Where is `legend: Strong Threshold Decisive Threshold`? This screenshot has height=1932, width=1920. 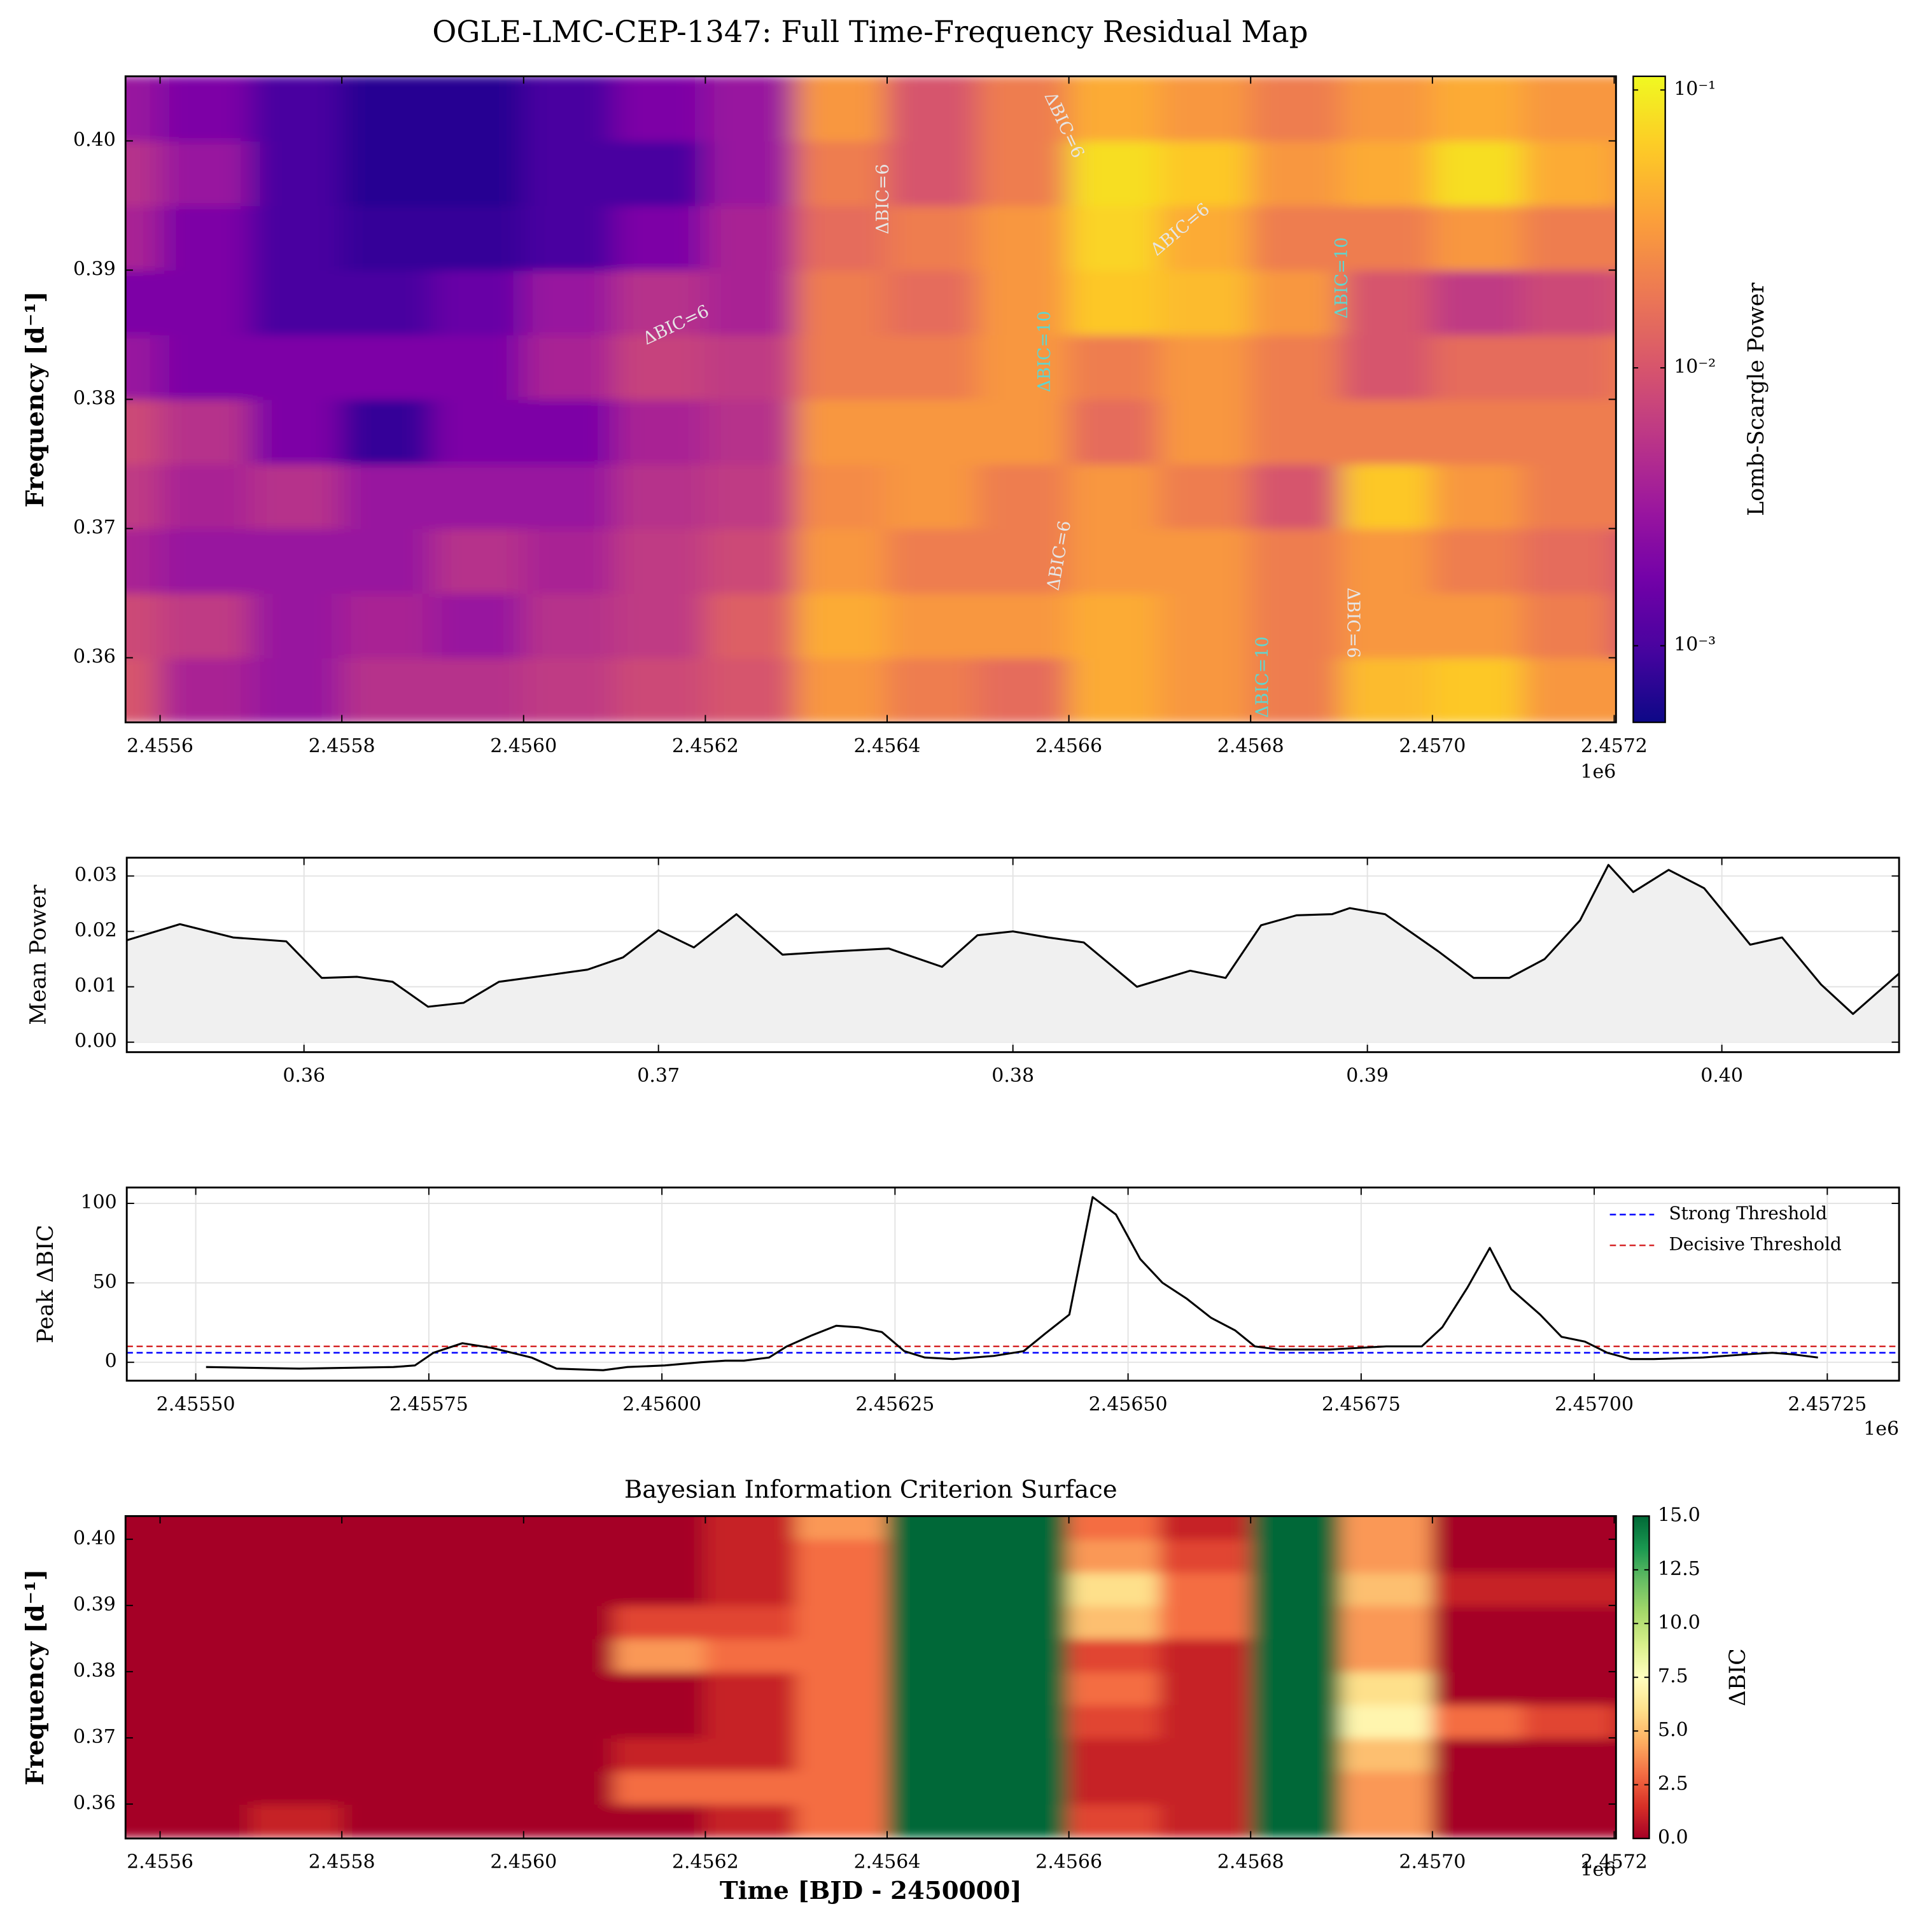 legend: Strong Threshold Decisive Threshold is located at coordinates (1725, 1228).